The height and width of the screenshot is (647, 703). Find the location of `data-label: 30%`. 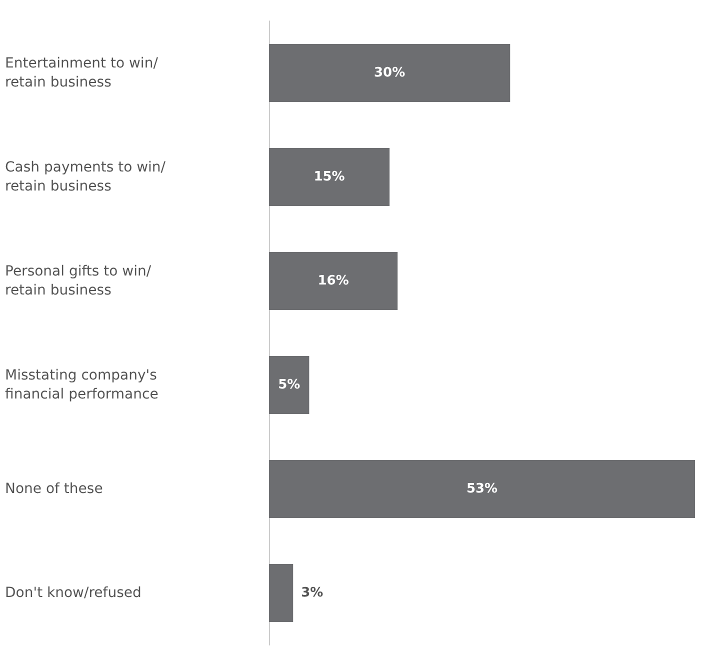

data-label: 30% is located at coordinates (390, 73).